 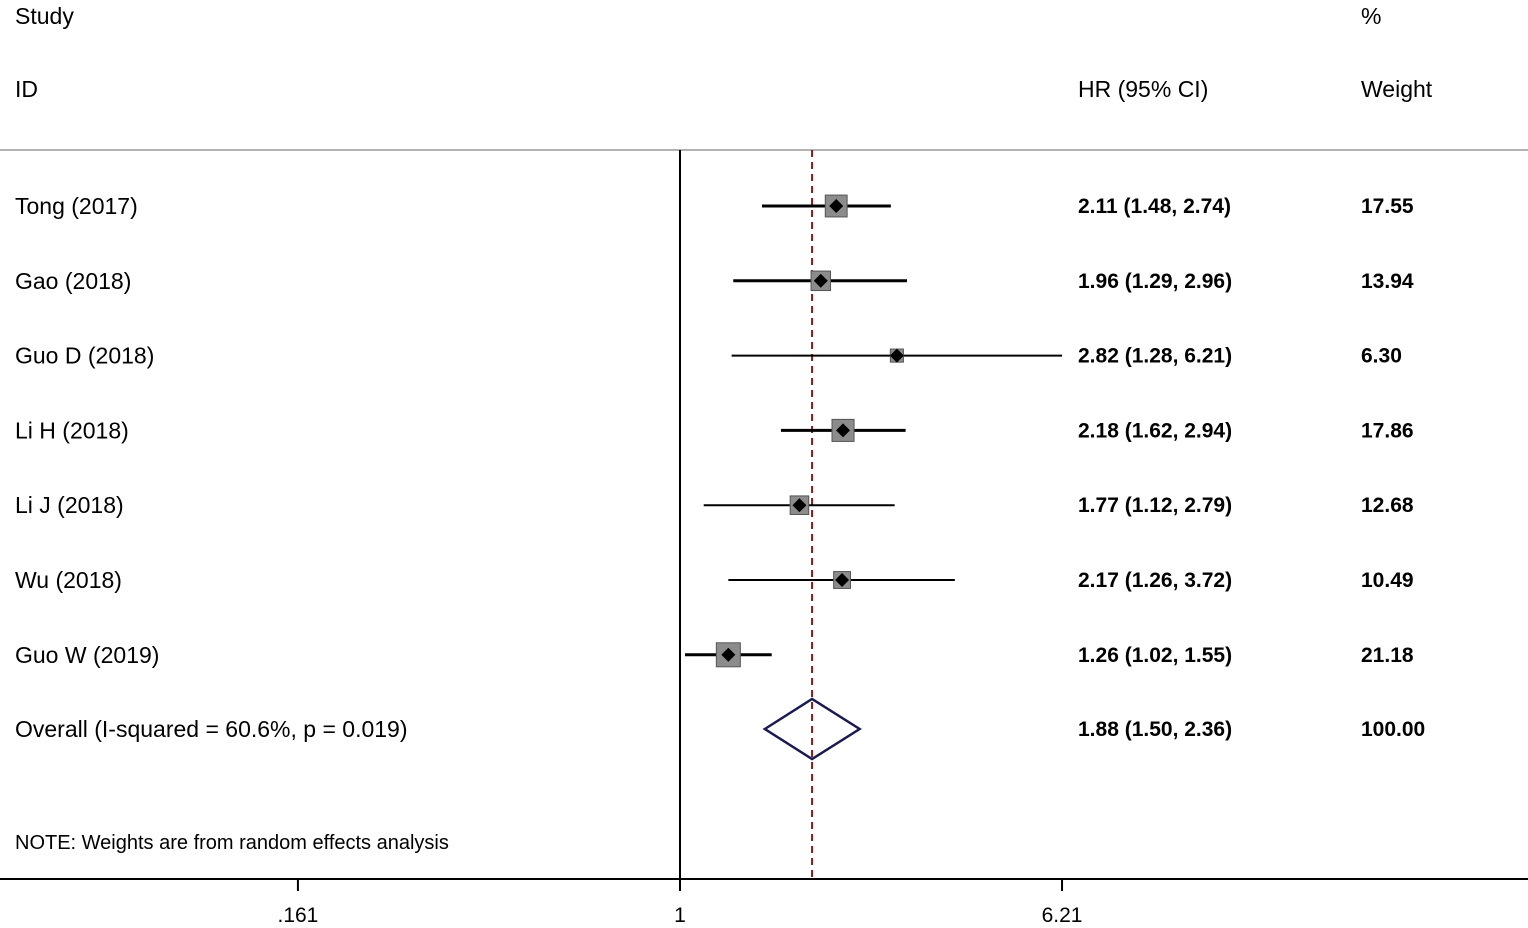 What do you see at coordinates (1387, 580) in the screenshot?
I see `weight-value: 10.49` at bounding box center [1387, 580].